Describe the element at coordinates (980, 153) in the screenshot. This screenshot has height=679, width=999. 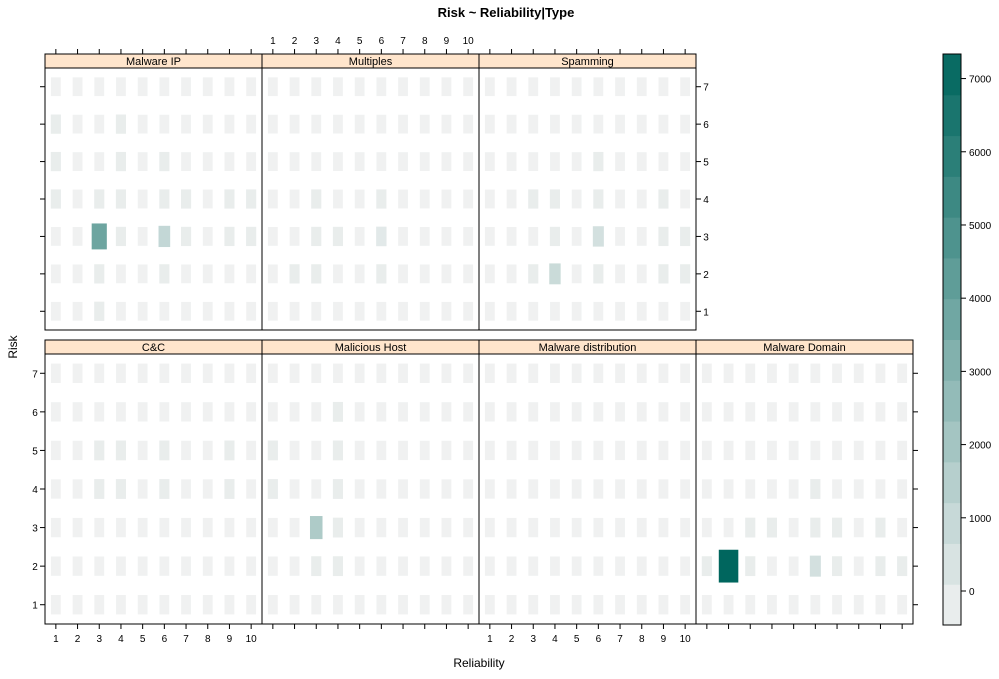
I see `colorbar-tick-label: 6000` at that location.